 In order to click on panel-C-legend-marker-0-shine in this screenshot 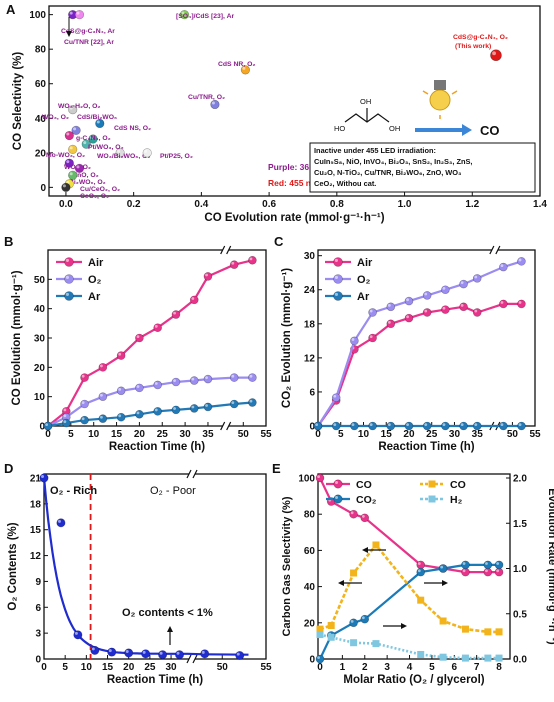, I will do `click(336, 260)`.